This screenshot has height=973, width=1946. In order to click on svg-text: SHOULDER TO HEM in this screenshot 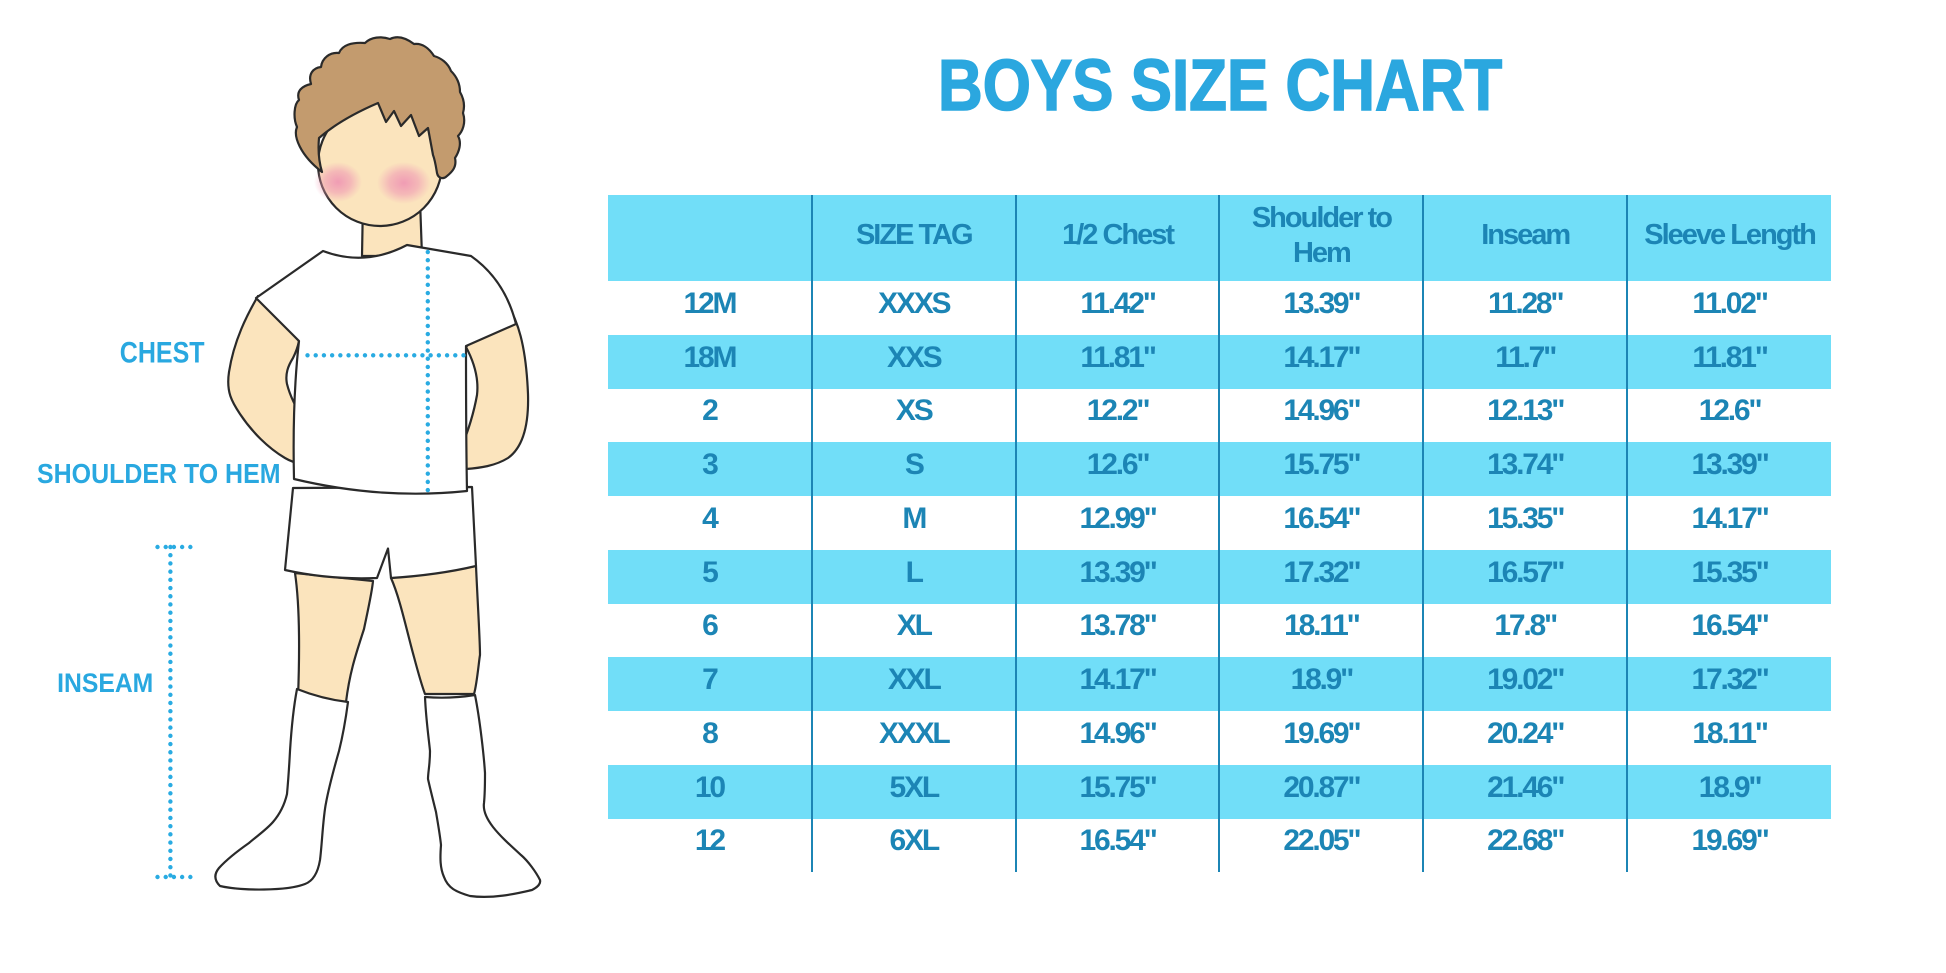, I will do `click(159, 473)`.